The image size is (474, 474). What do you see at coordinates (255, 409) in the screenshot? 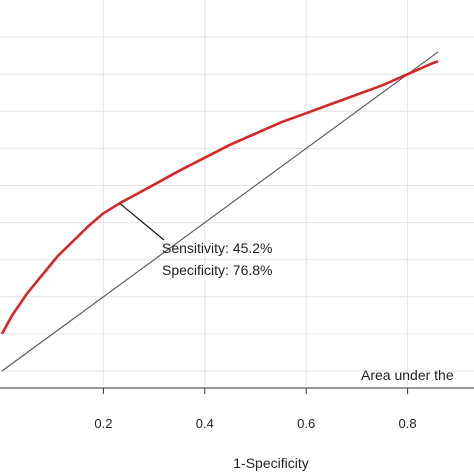
I see `x-axis-ticks: 0.2 0.4 0.6 0.8` at bounding box center [255, 409].